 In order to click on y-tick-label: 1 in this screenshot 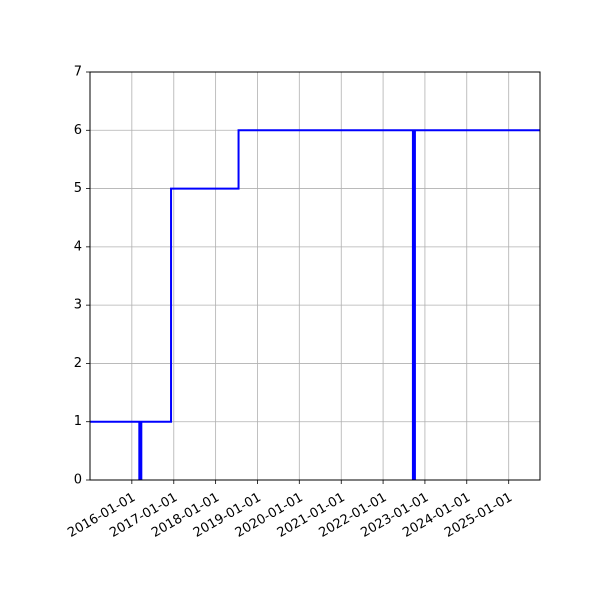, I will do `click(78, 421)`.